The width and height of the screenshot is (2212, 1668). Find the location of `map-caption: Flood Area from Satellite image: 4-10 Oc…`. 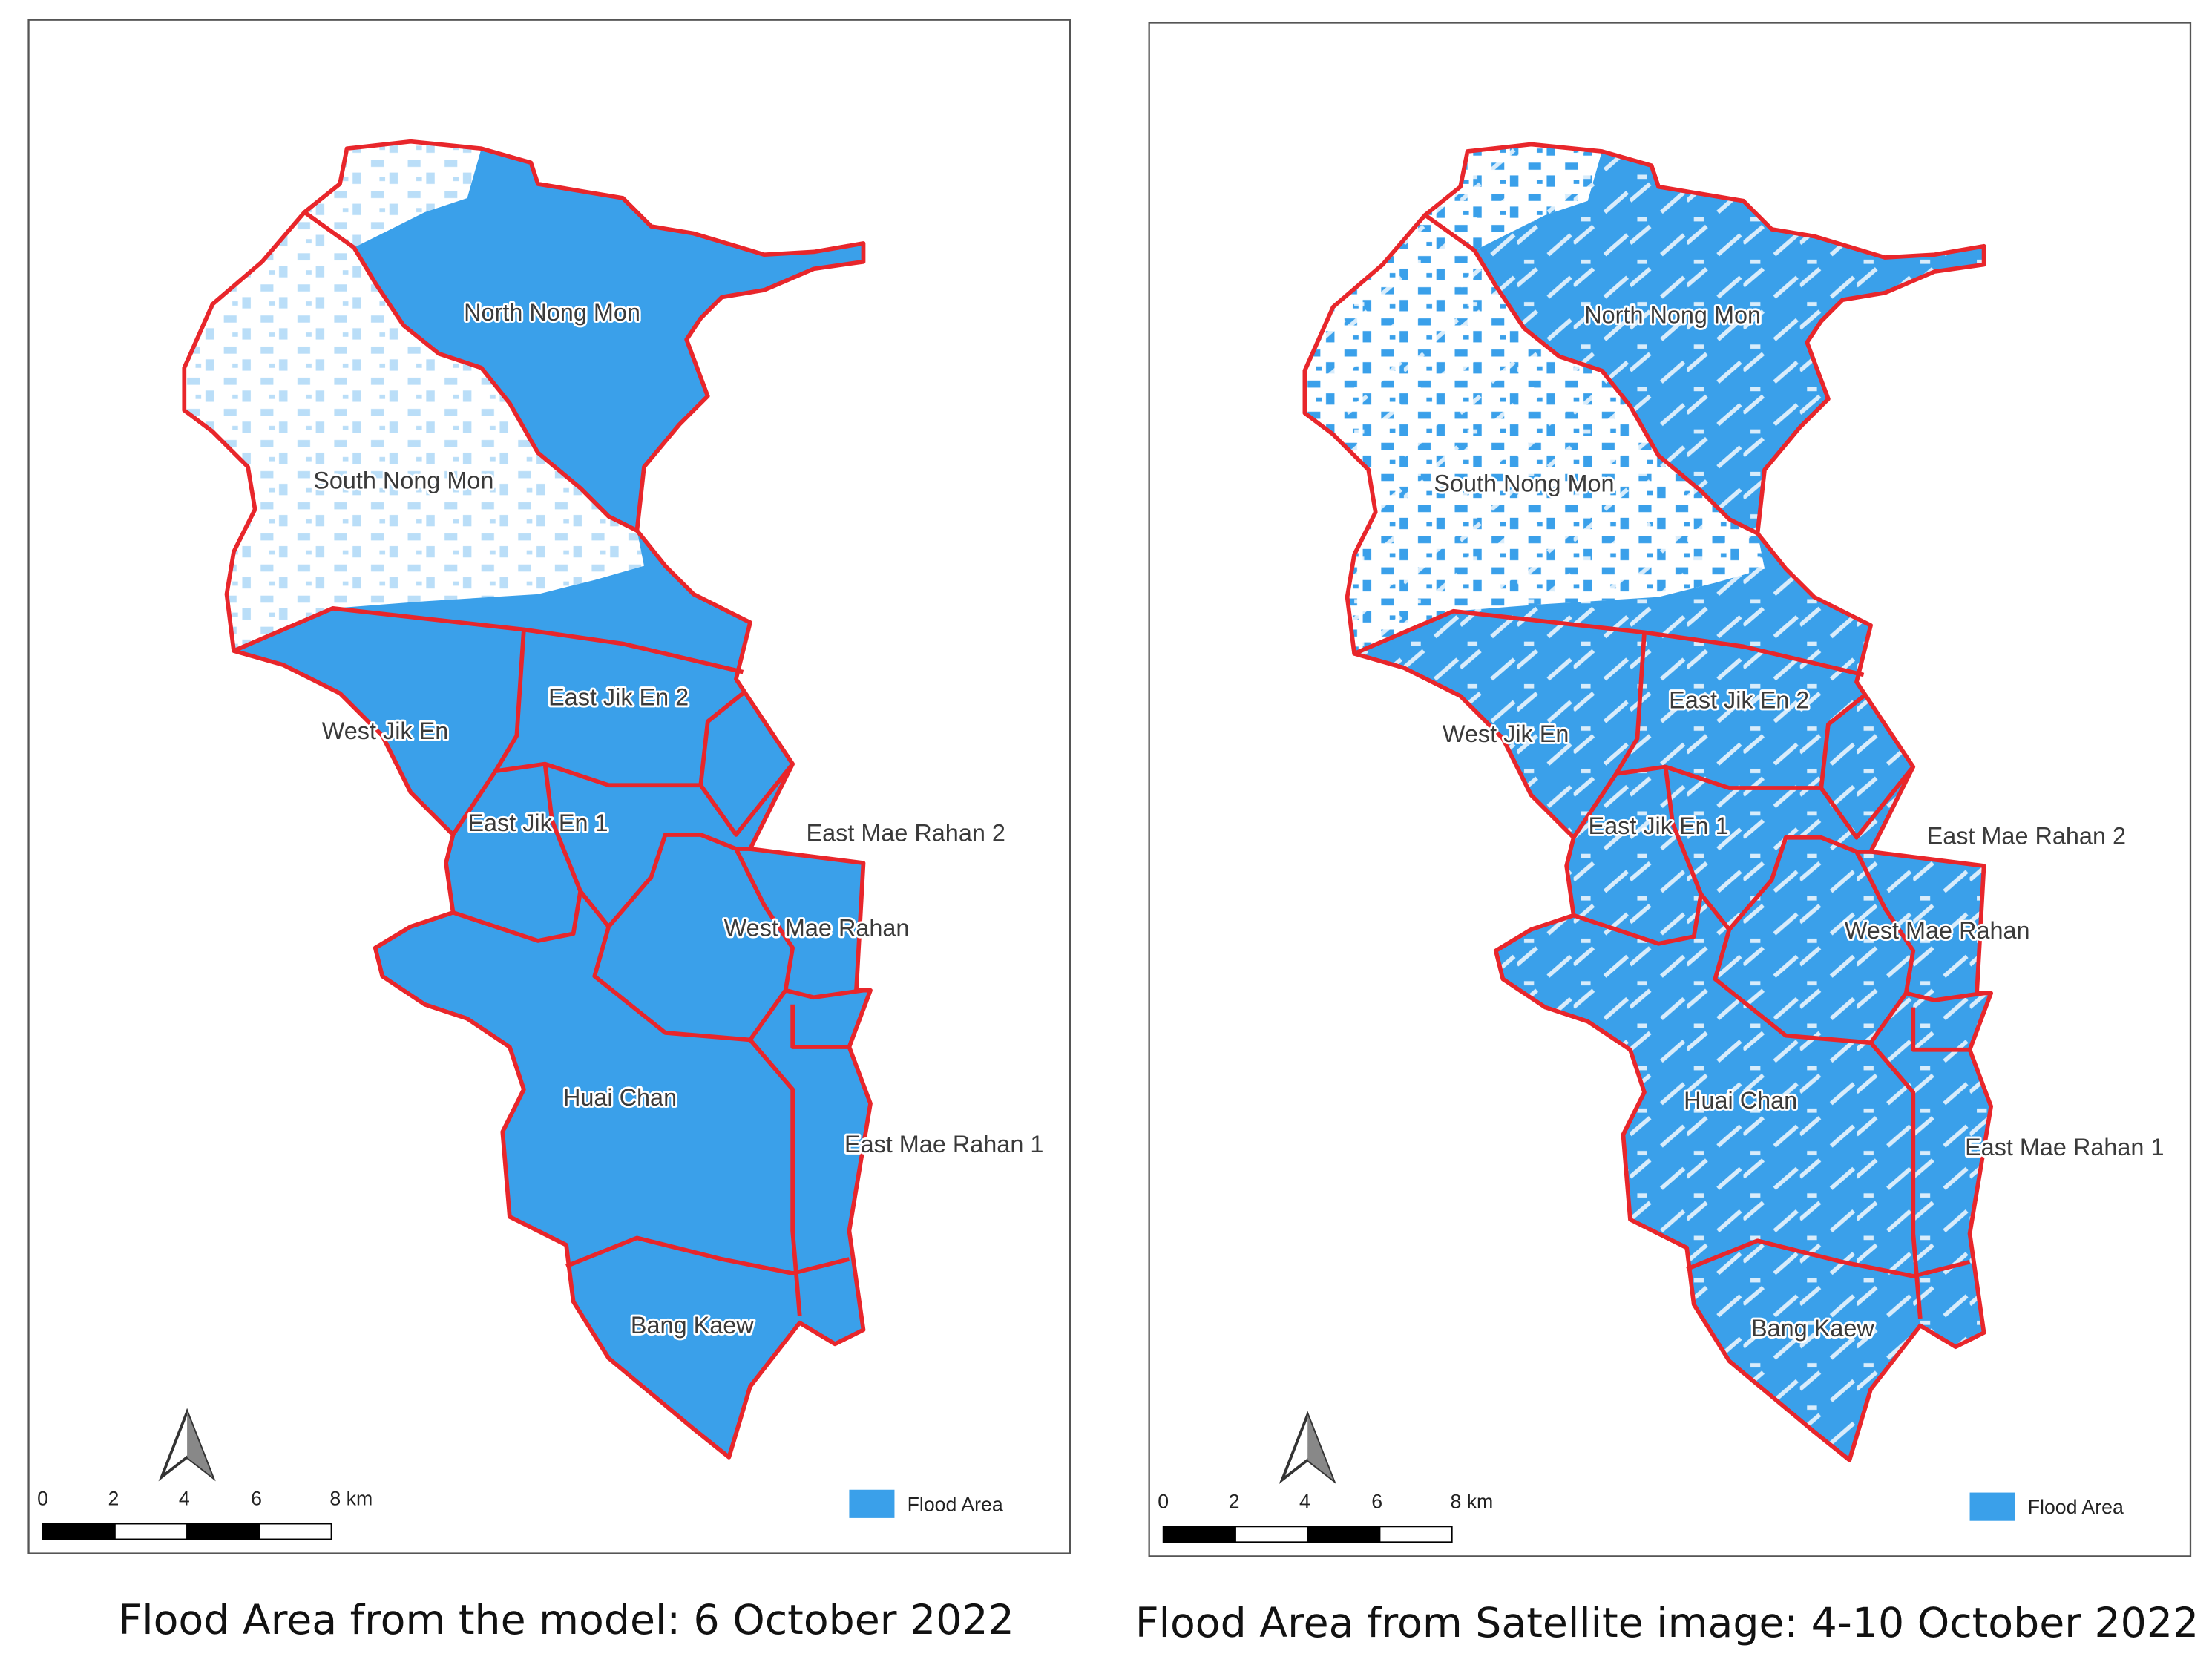

map-caption: Flood Area from Satellite image: 4-10 Oc… is located at coordinates (1667, 1624).